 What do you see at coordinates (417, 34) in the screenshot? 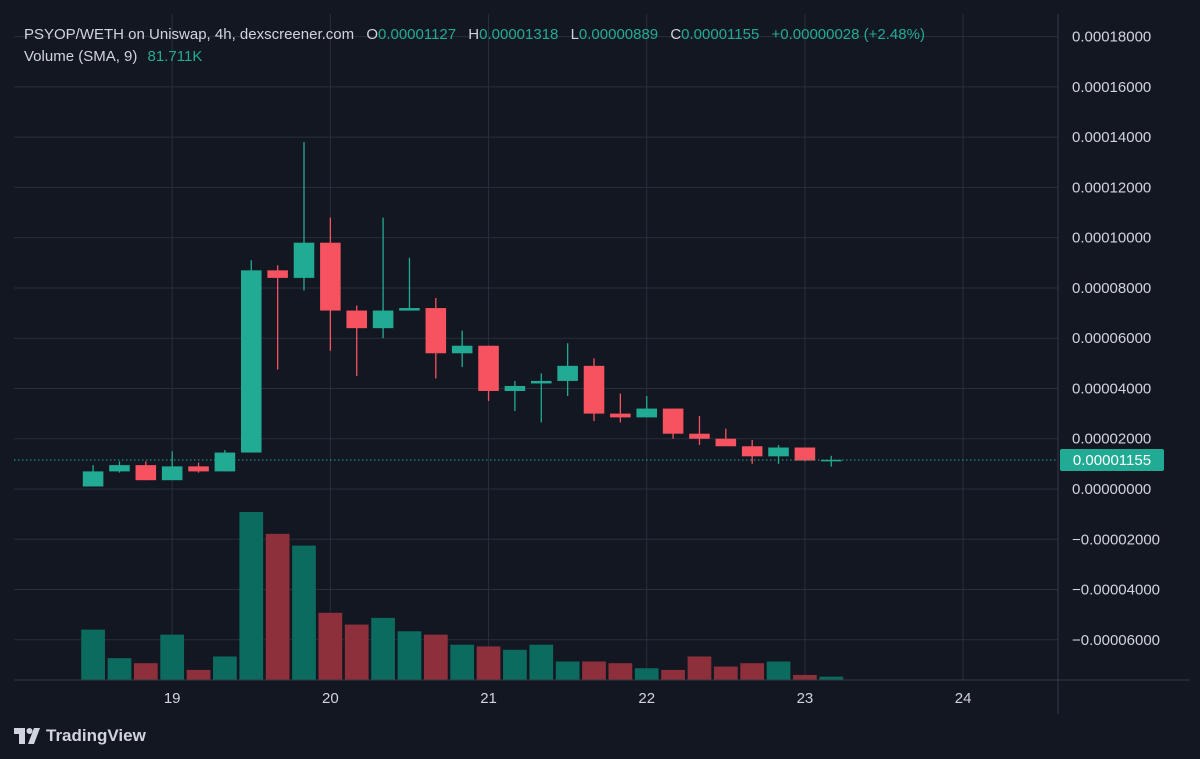
I see `open-value: 0.00001127` at bounding box center [417, 34].